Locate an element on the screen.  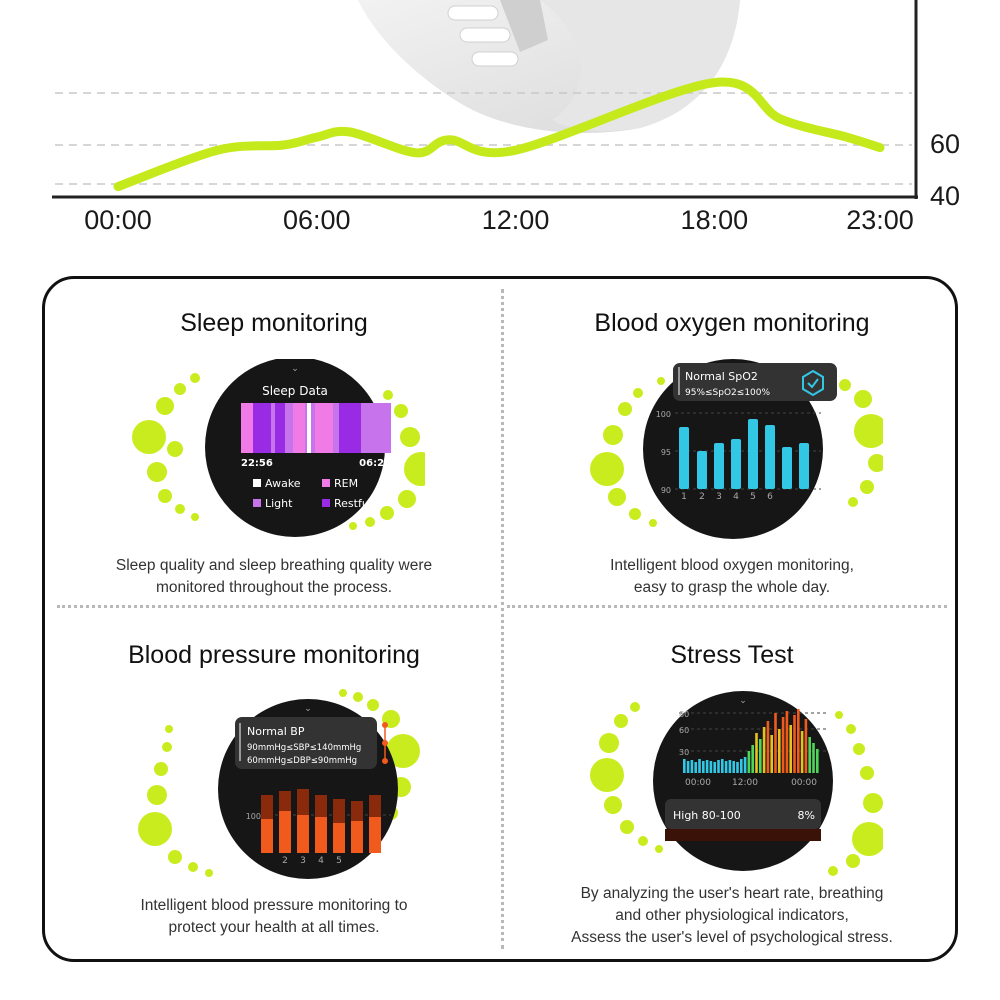
watch-band-photo is located at coordinates (549, 66).